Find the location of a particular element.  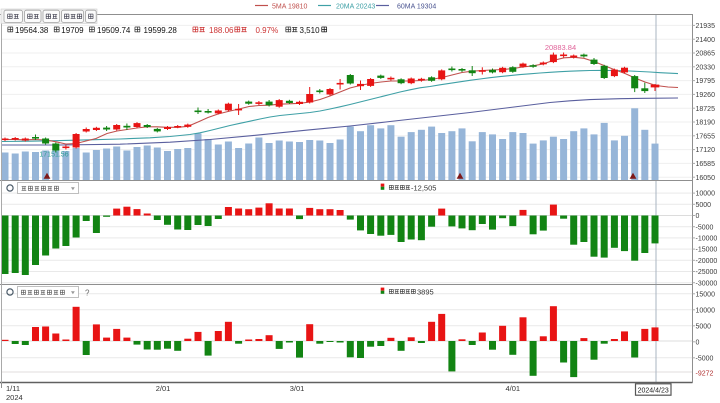

svg-text: -12,505 is located at coordinates (423, 187).